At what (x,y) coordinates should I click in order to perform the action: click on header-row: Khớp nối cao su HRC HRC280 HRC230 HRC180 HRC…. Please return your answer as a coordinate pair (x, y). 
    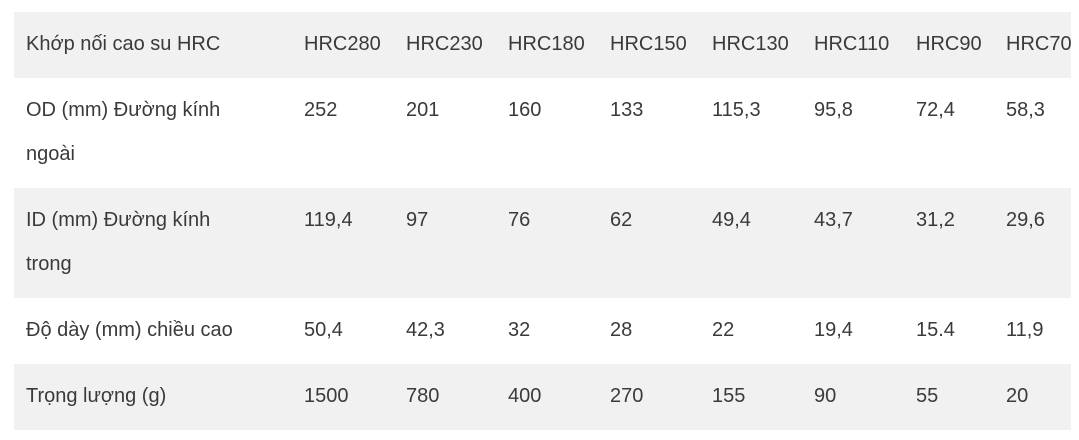
    Looking at the image, I should click on (543, 45).